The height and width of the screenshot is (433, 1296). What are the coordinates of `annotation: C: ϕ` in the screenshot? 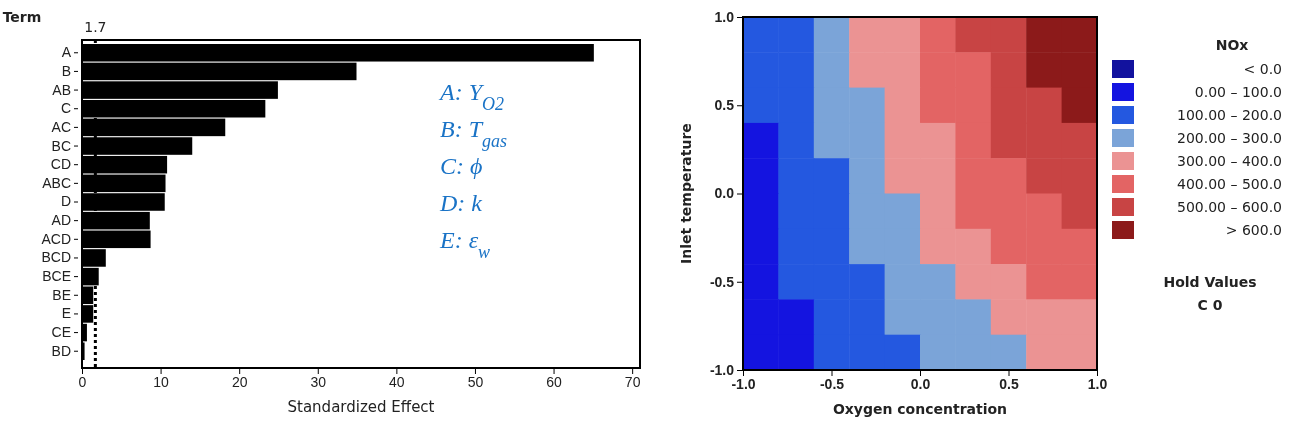 It's located at (461, 166).